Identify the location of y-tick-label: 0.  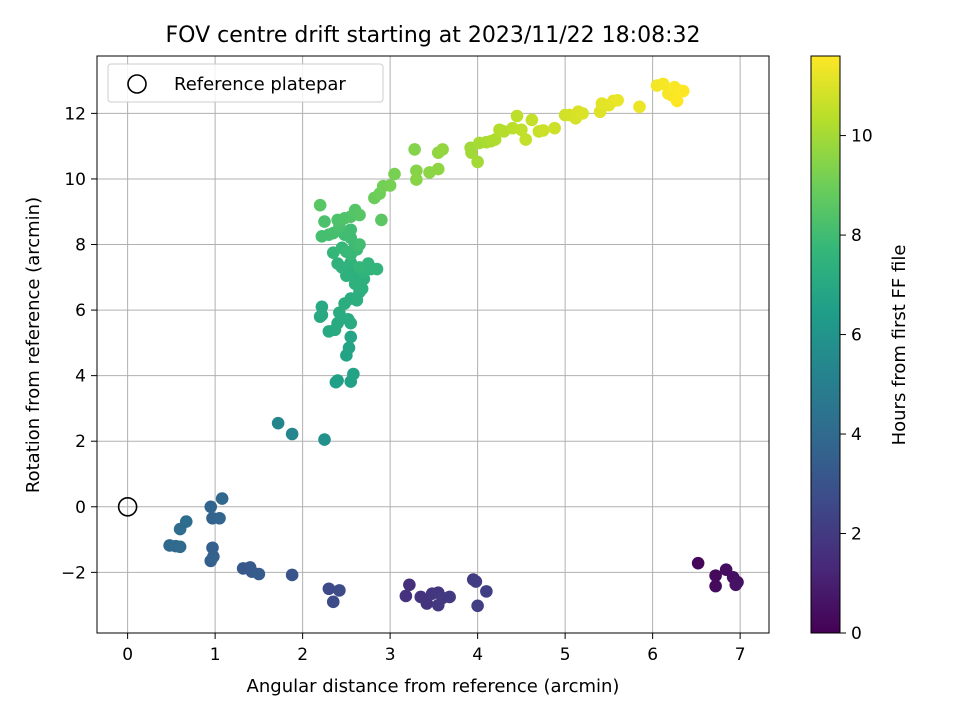
(80, 508).